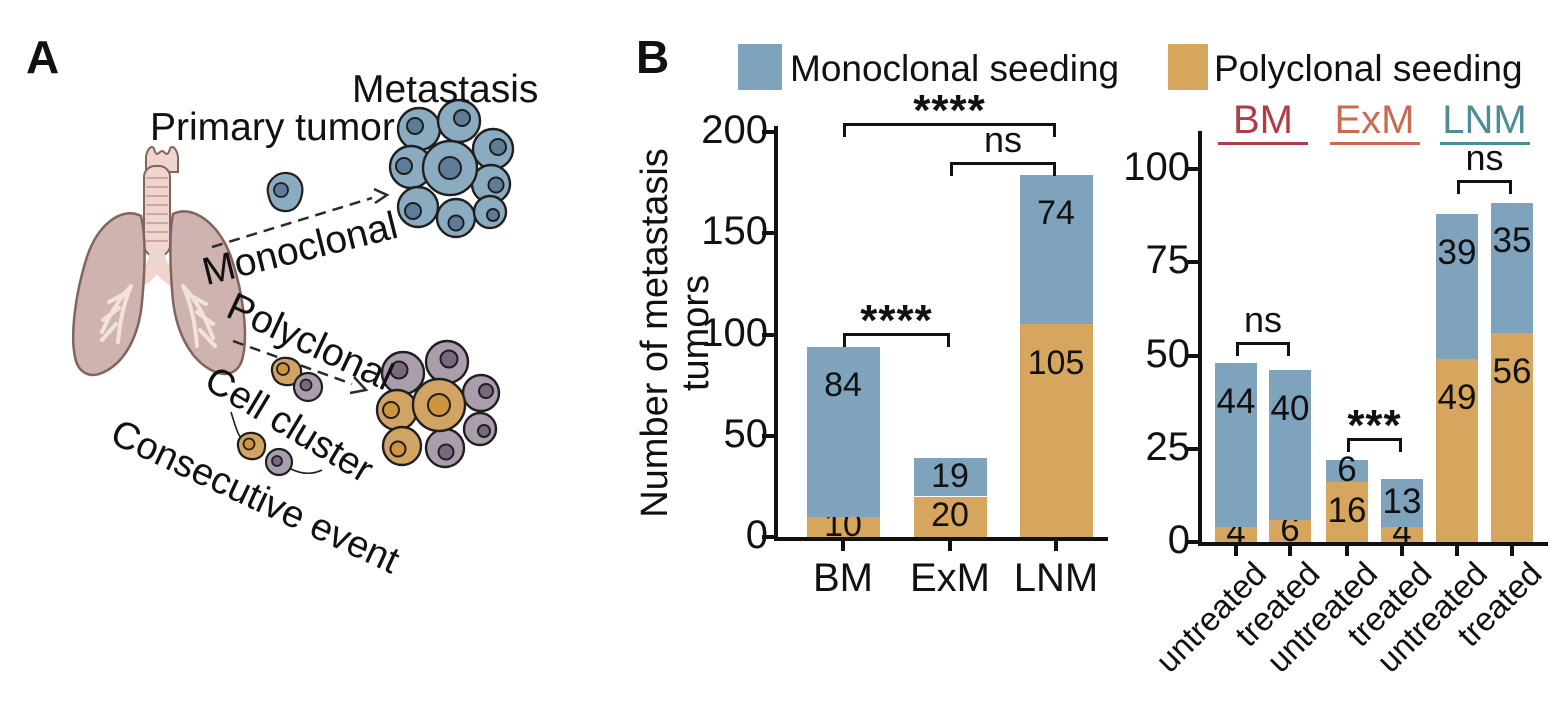 The height and width of the screenshot is (720, 1560). What do you see at coordinates (734, 231) in the screenshot?
I see `y-tick-label: 150` at bounding box center [734, 231].